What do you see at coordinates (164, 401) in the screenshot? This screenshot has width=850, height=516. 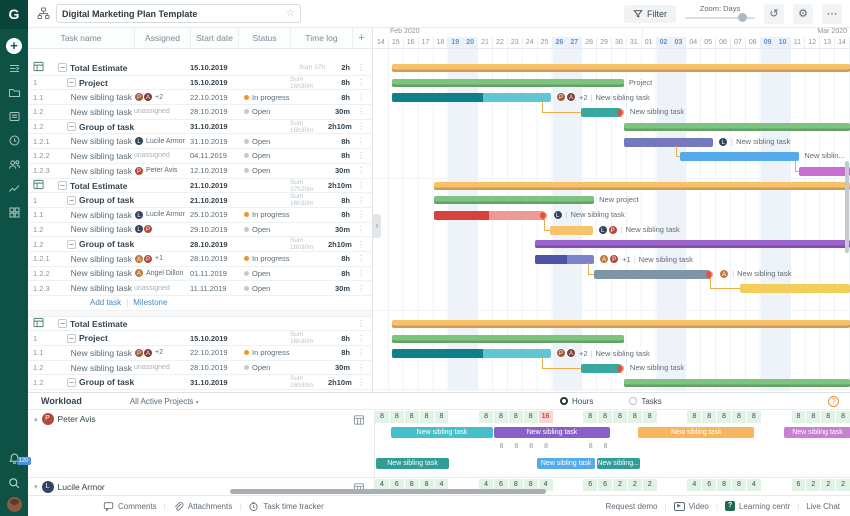 I see `workload-scope-dropdown: All Active Projects ▾` at bounding box center [164, 401].